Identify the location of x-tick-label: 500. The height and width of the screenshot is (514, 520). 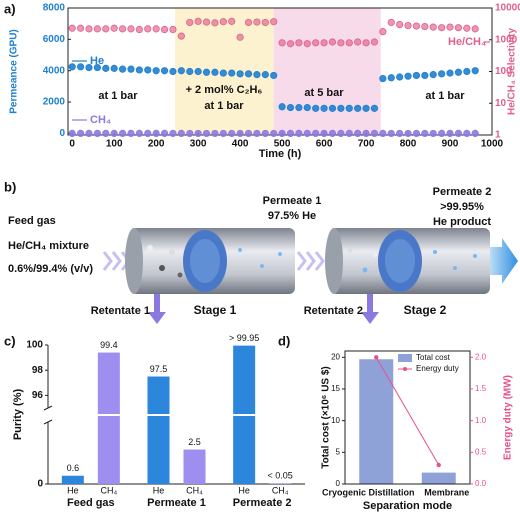
(282, 144).